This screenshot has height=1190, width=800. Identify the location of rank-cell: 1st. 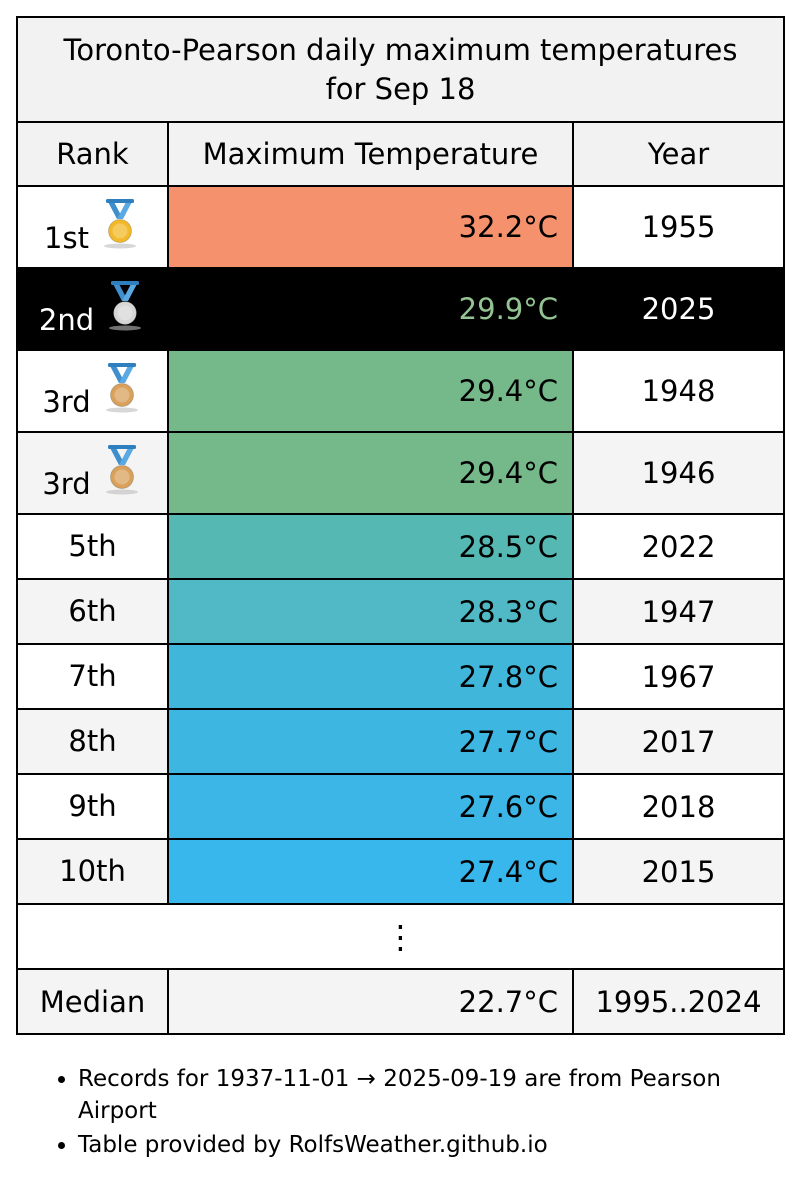
(92, 227).